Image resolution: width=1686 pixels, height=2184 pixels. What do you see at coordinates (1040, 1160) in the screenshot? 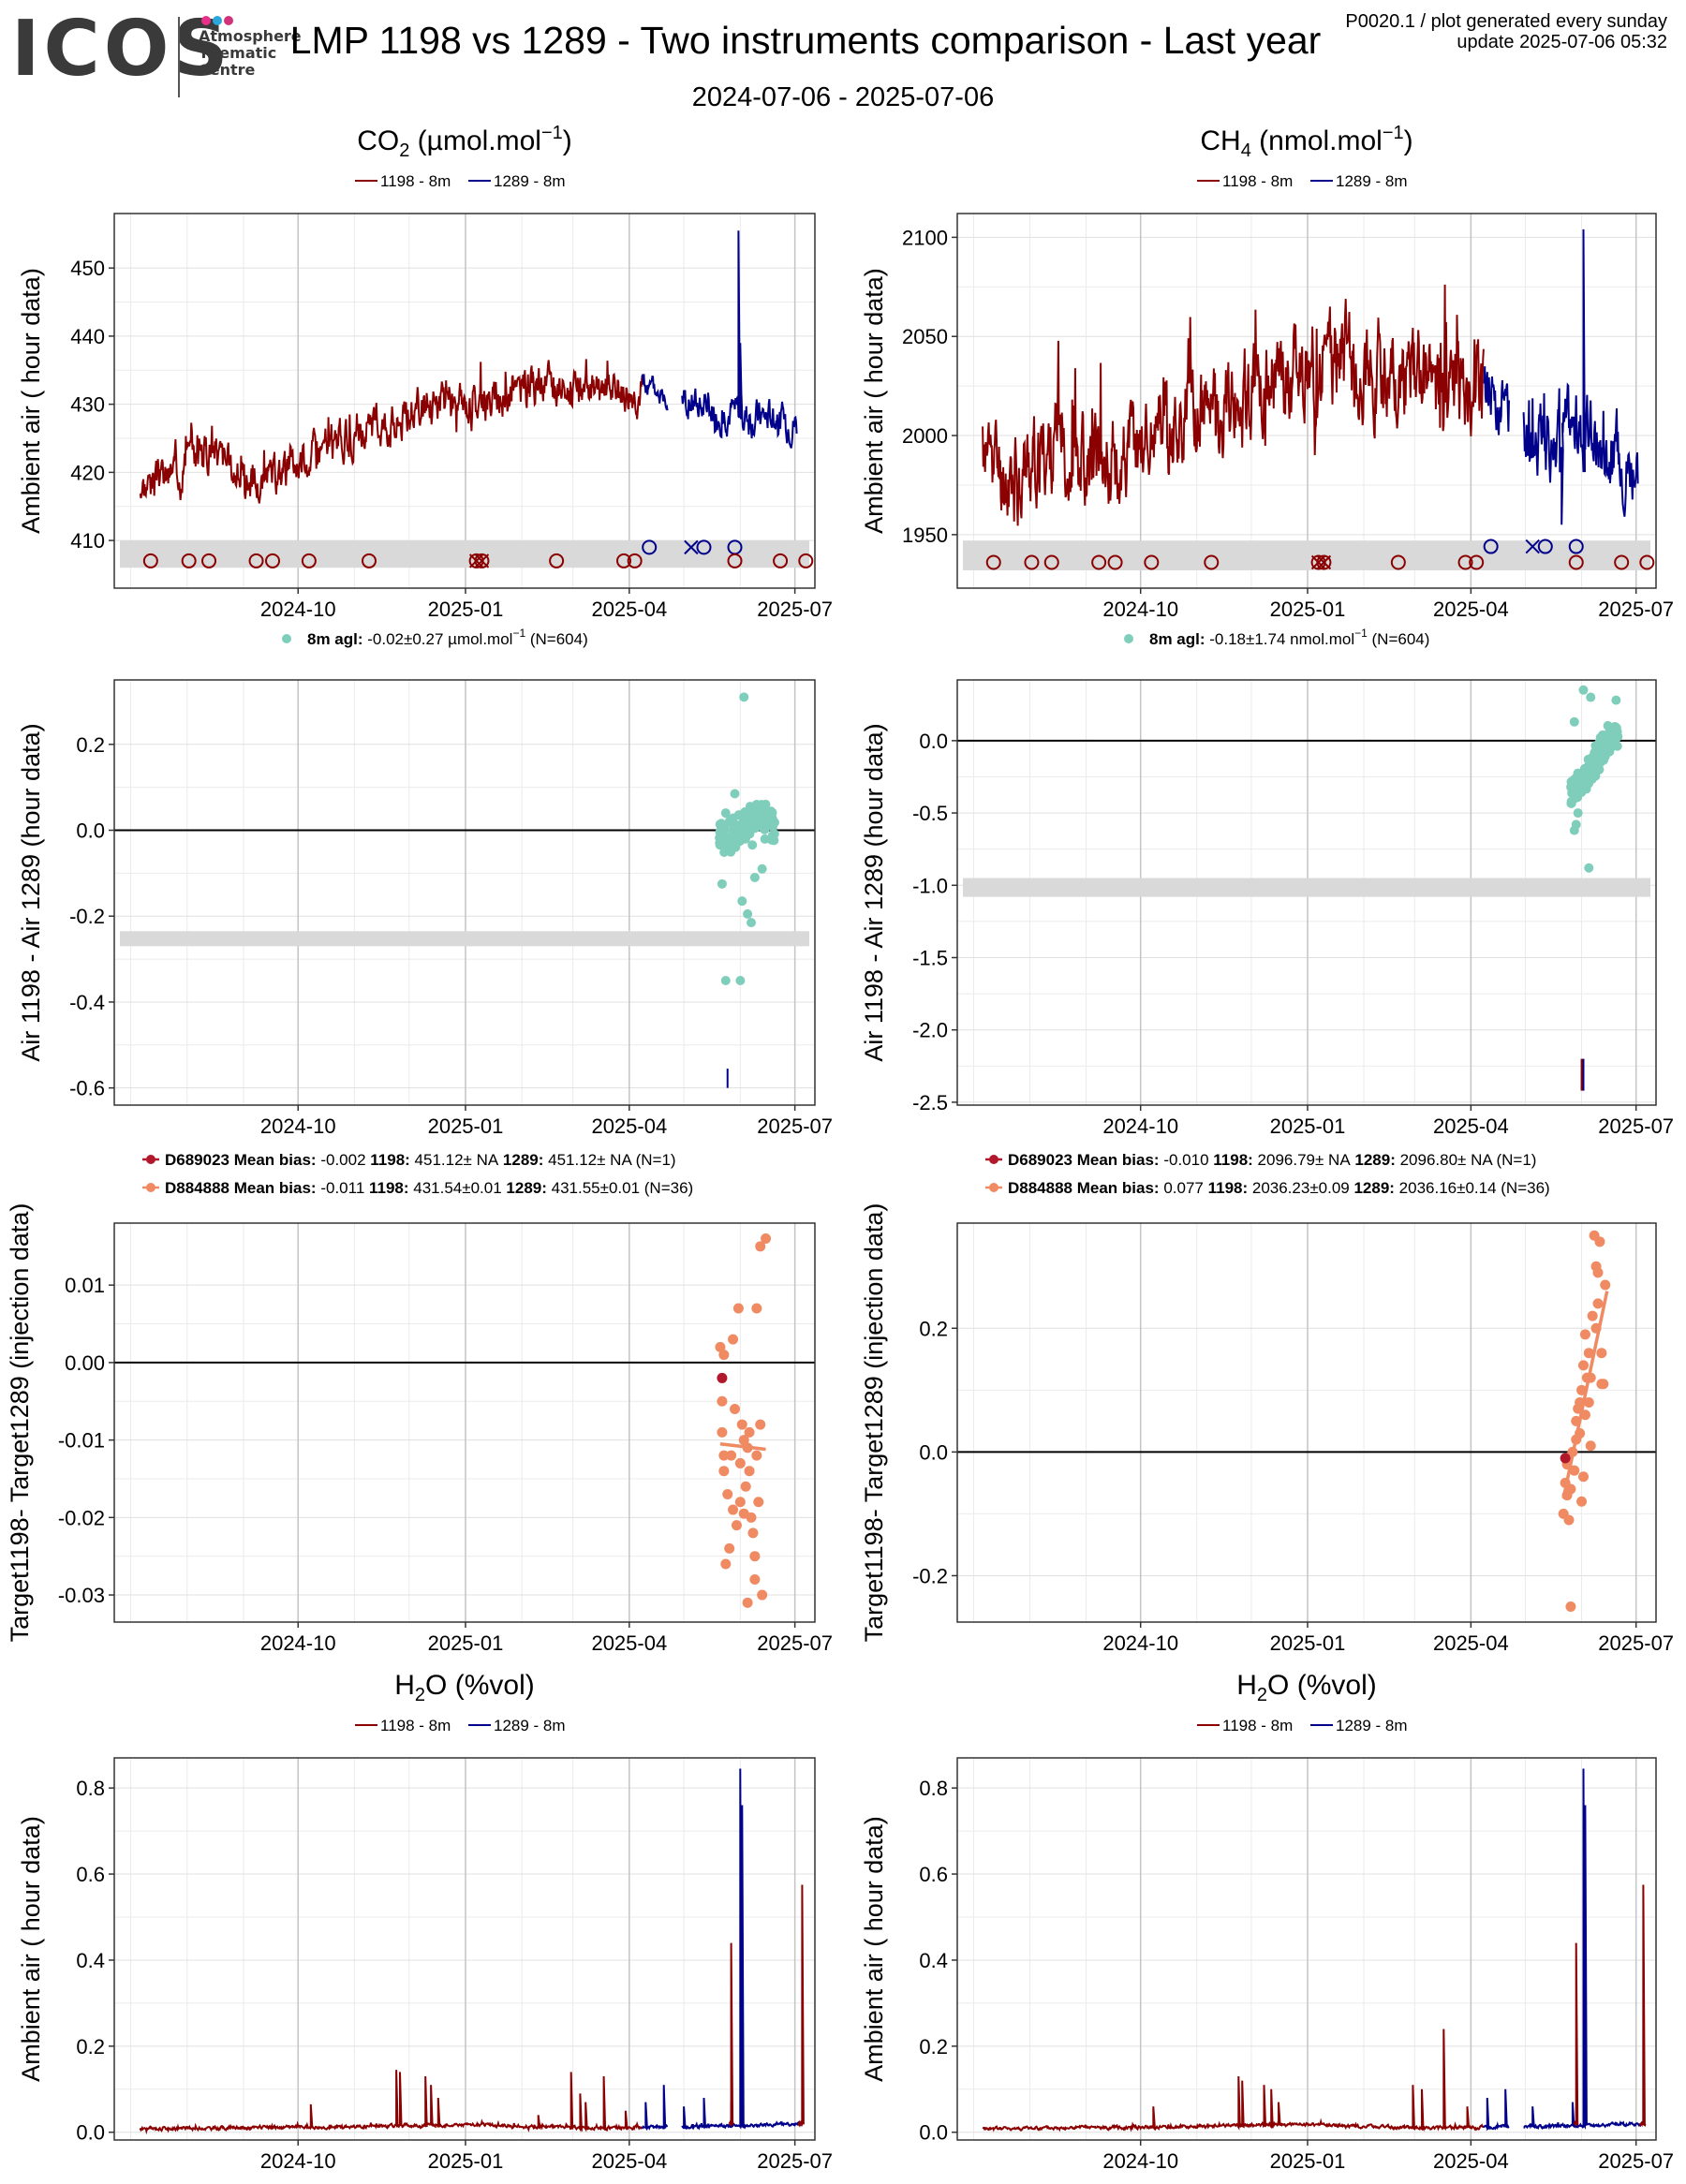
I see `legend-label: D689023` at bounding box center [1040, 1160].